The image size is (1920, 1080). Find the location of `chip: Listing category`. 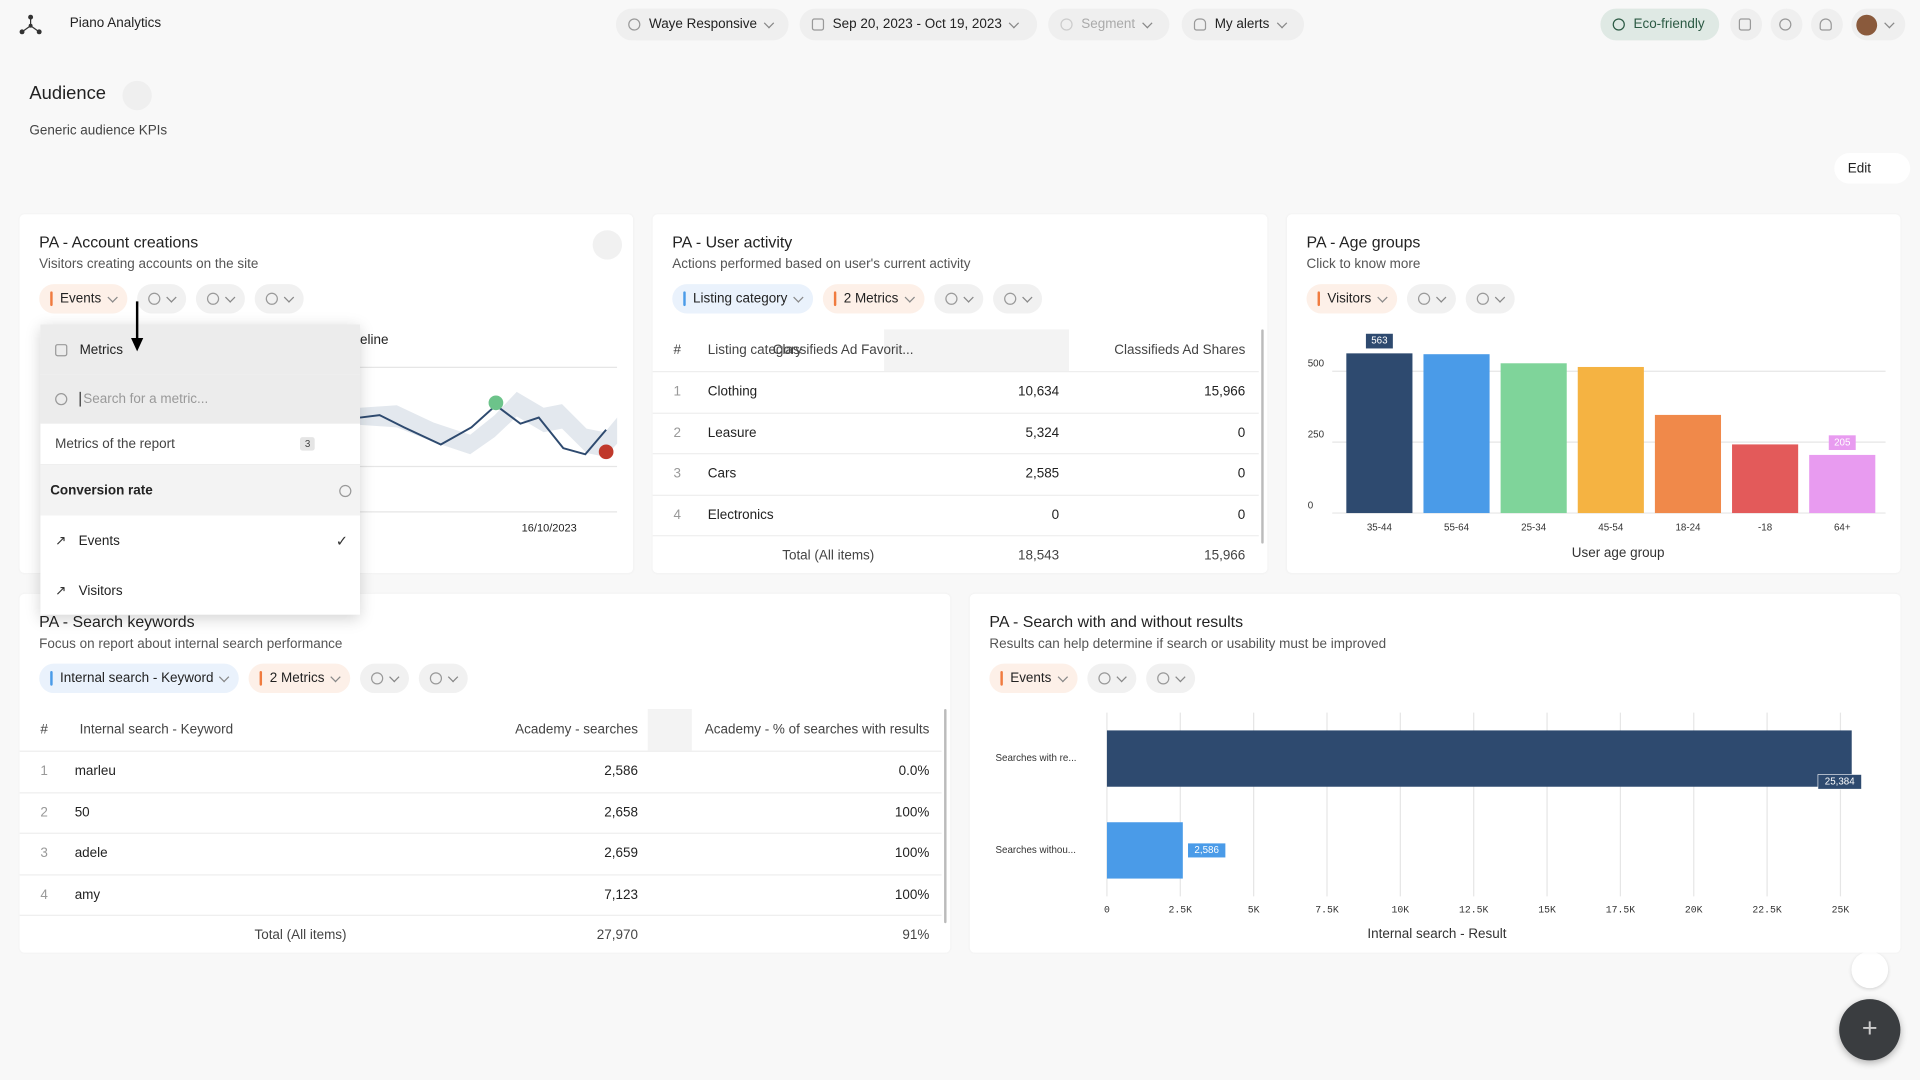

chip: Listing category is located at coordinates (742, 298).